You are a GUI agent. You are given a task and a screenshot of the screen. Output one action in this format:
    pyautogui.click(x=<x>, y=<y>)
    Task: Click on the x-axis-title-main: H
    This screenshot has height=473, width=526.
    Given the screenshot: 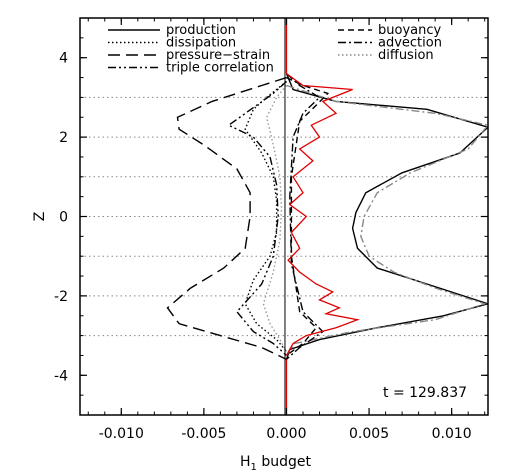 What is the action you would take?
    pyautogui.click(x=245, y=462)
    